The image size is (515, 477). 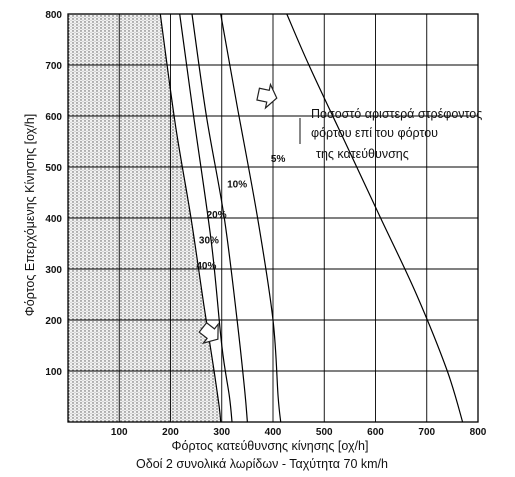 I want to click on annotation-line-2: φόρτου επί του φόρτου, so click(x=374, y=133).